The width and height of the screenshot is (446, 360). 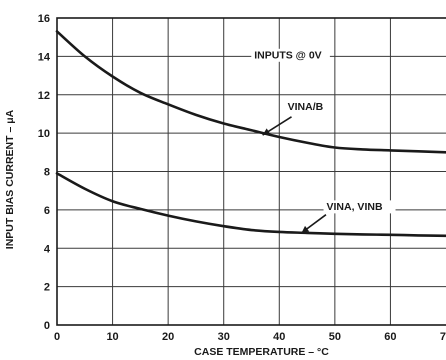 I want to click on x-tick-label: 20, so click(x=168, y=337).